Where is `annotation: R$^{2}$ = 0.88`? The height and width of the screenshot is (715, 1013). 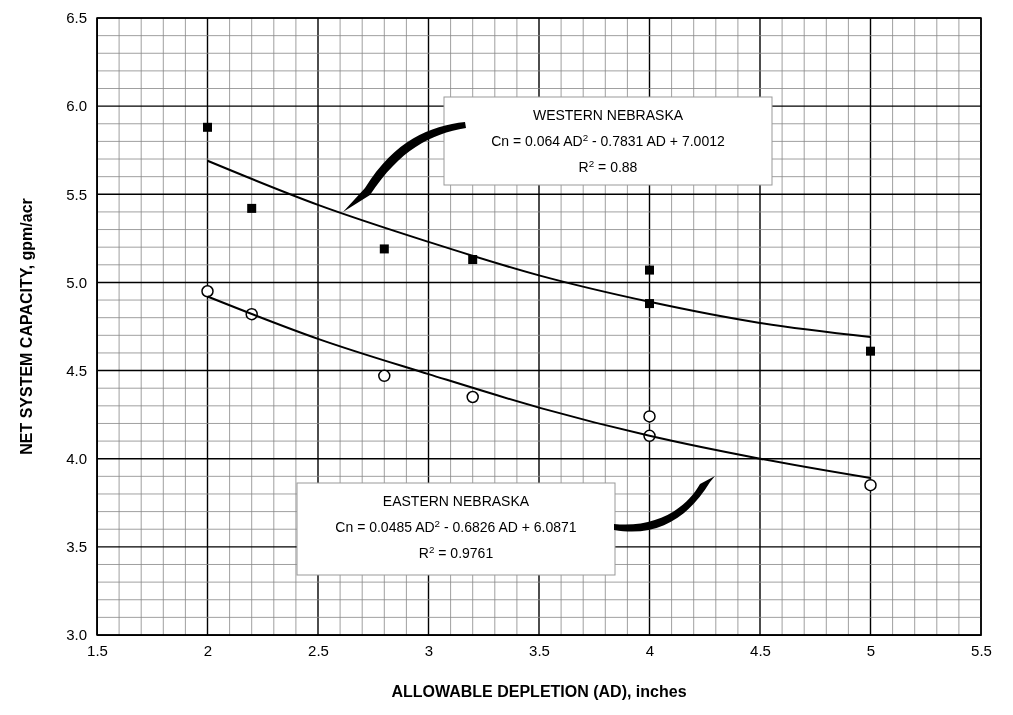 annotation: R$^{2}$ = 0.88 is located at coordinates (608, 166).